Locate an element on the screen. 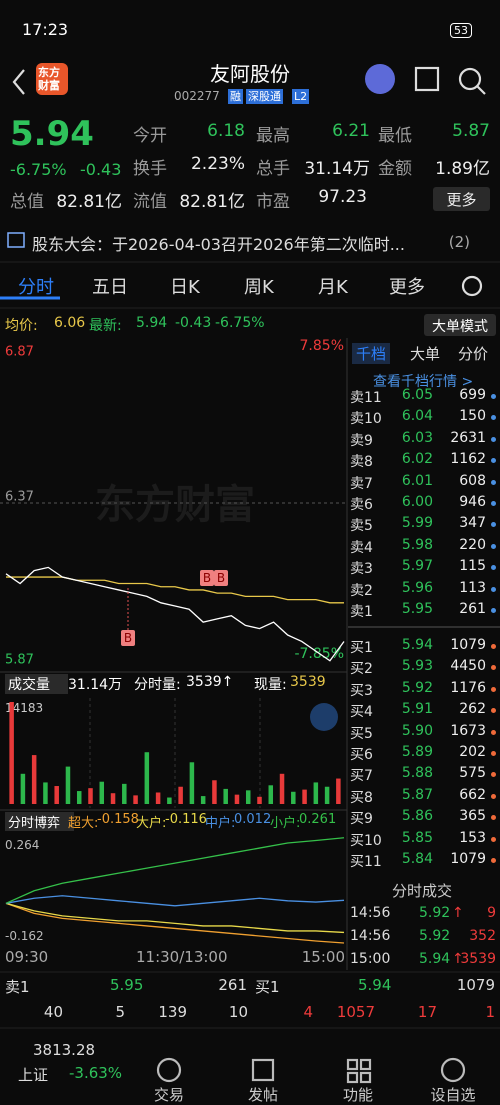  bq-count: 1 is located at coordinates (490, 1012).